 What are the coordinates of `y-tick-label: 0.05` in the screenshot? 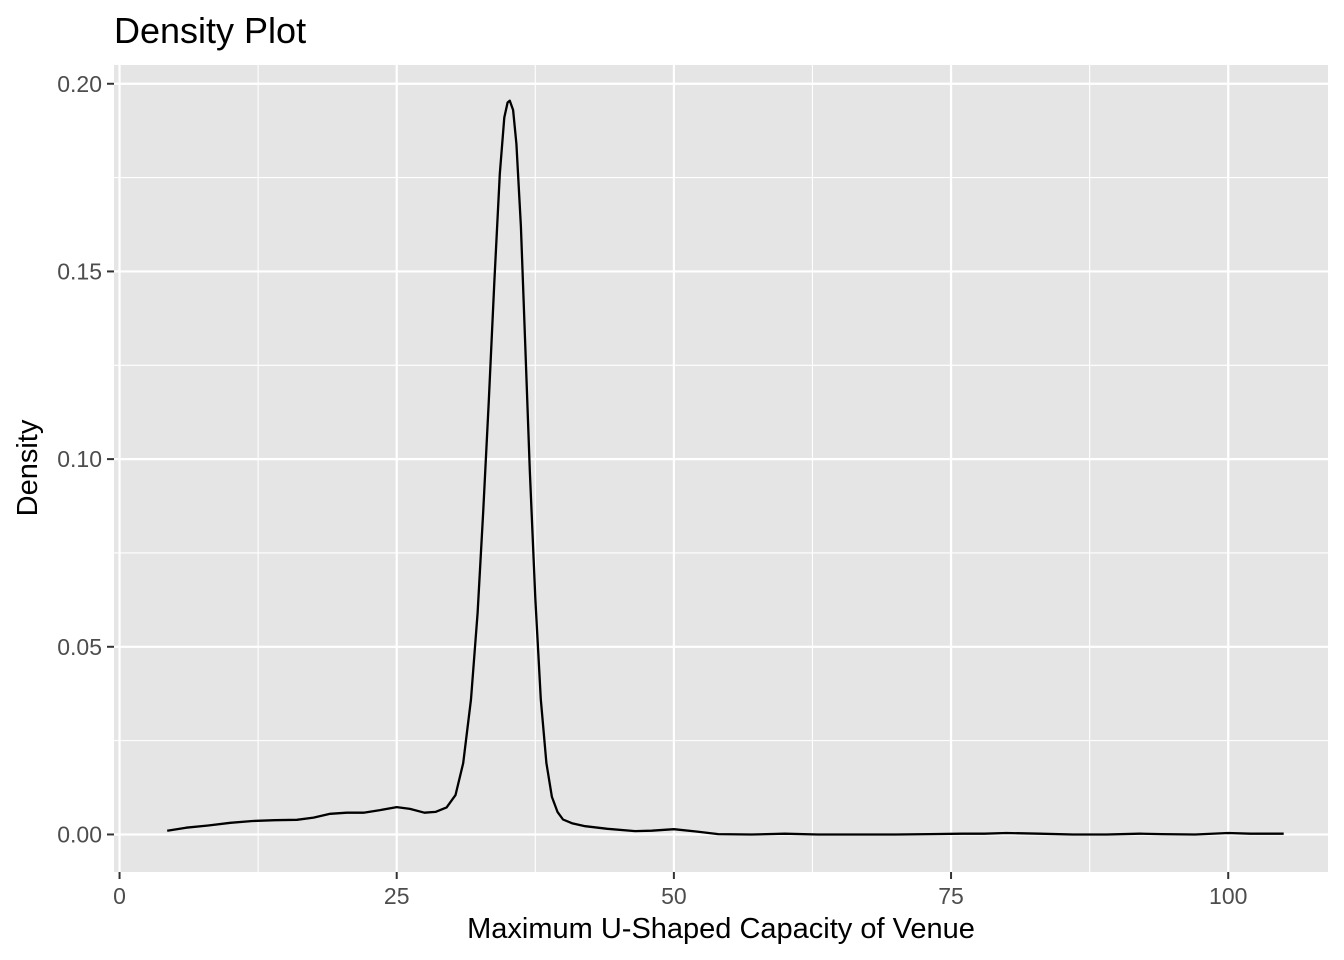 It's located at (79, 647).